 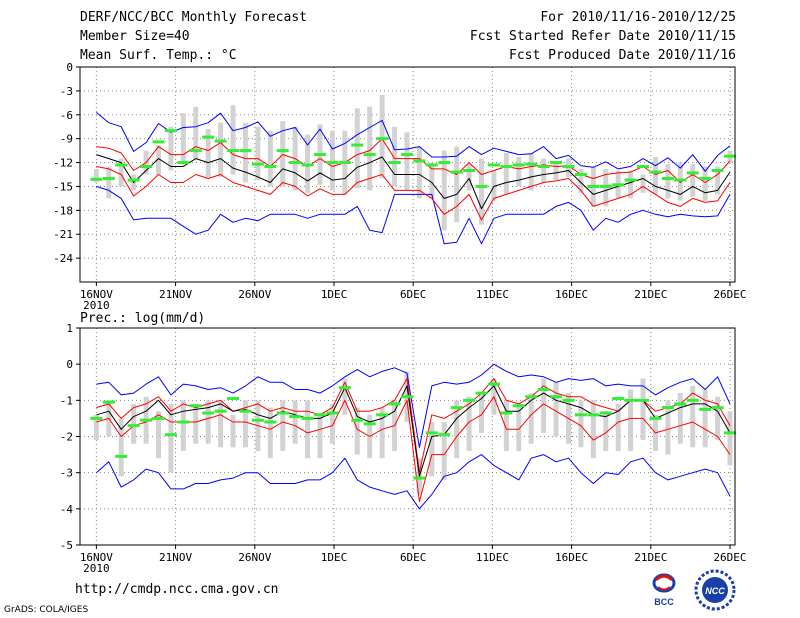 What do you see at coordinates (492, 557) in the screenshot?
I see `x-tick-label: 11DEC` at bounding box center [492, 557].